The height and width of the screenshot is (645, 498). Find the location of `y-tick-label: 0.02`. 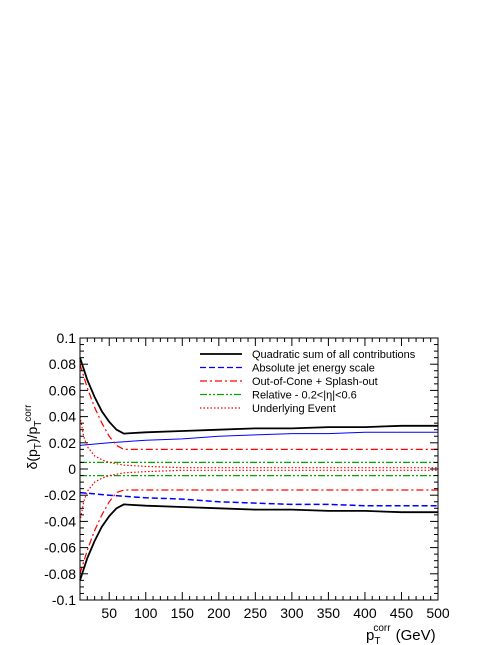

y-tick-label: 0.02 is located at coordinates (62, 443).